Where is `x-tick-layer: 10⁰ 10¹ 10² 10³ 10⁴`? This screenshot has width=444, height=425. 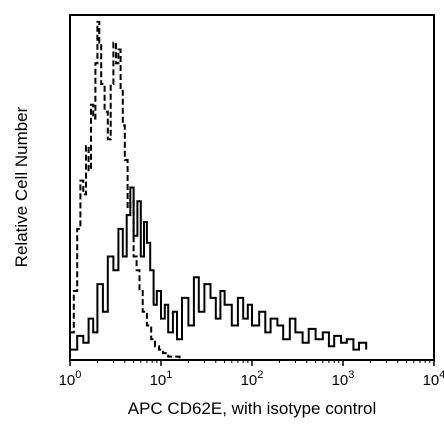
x-tick-layer: 10⁰ 10¹ 10² 10³ 10⁴ is located at coordinates (251, 374).